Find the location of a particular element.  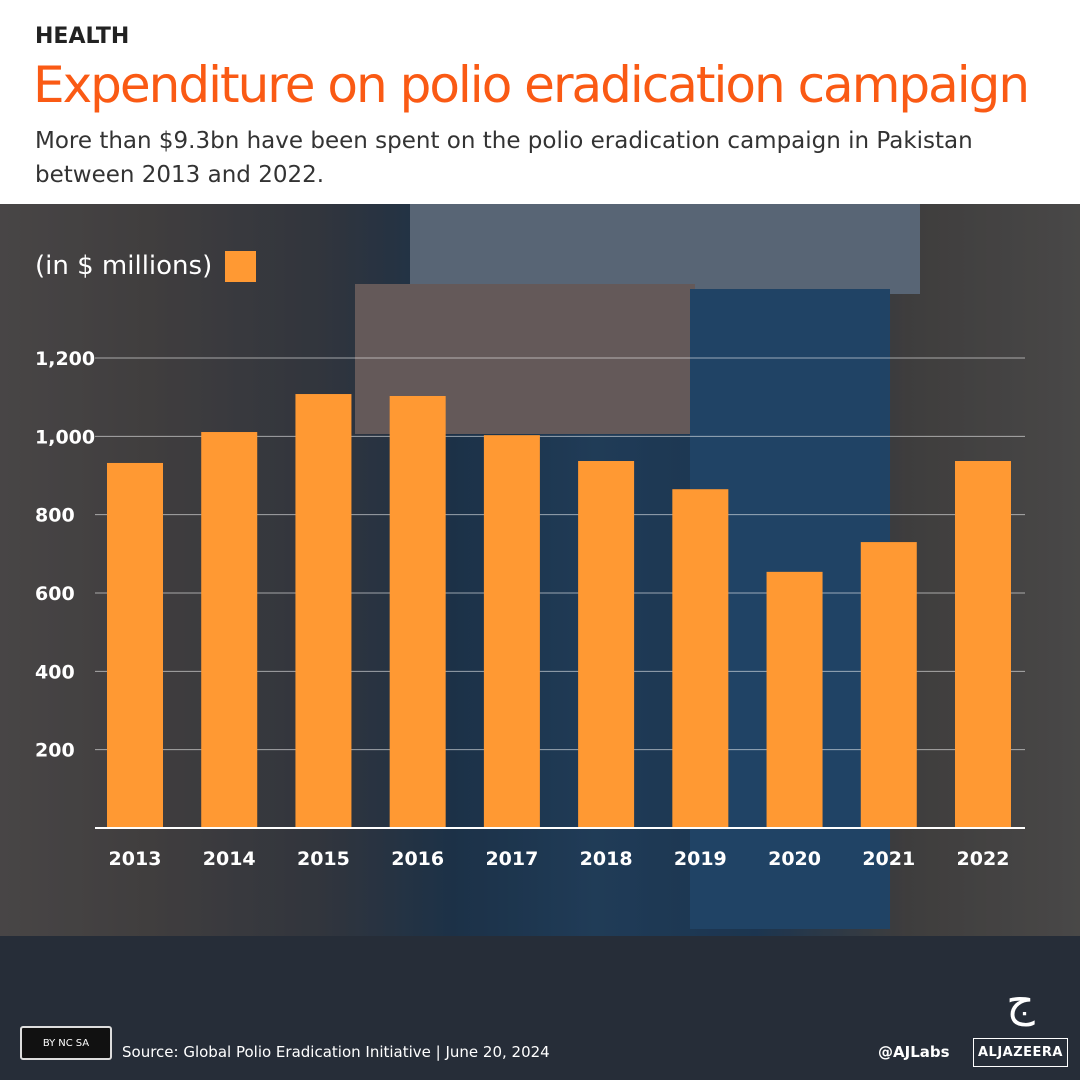

y-tick-label: 600 is located at coordinates (55, 594).